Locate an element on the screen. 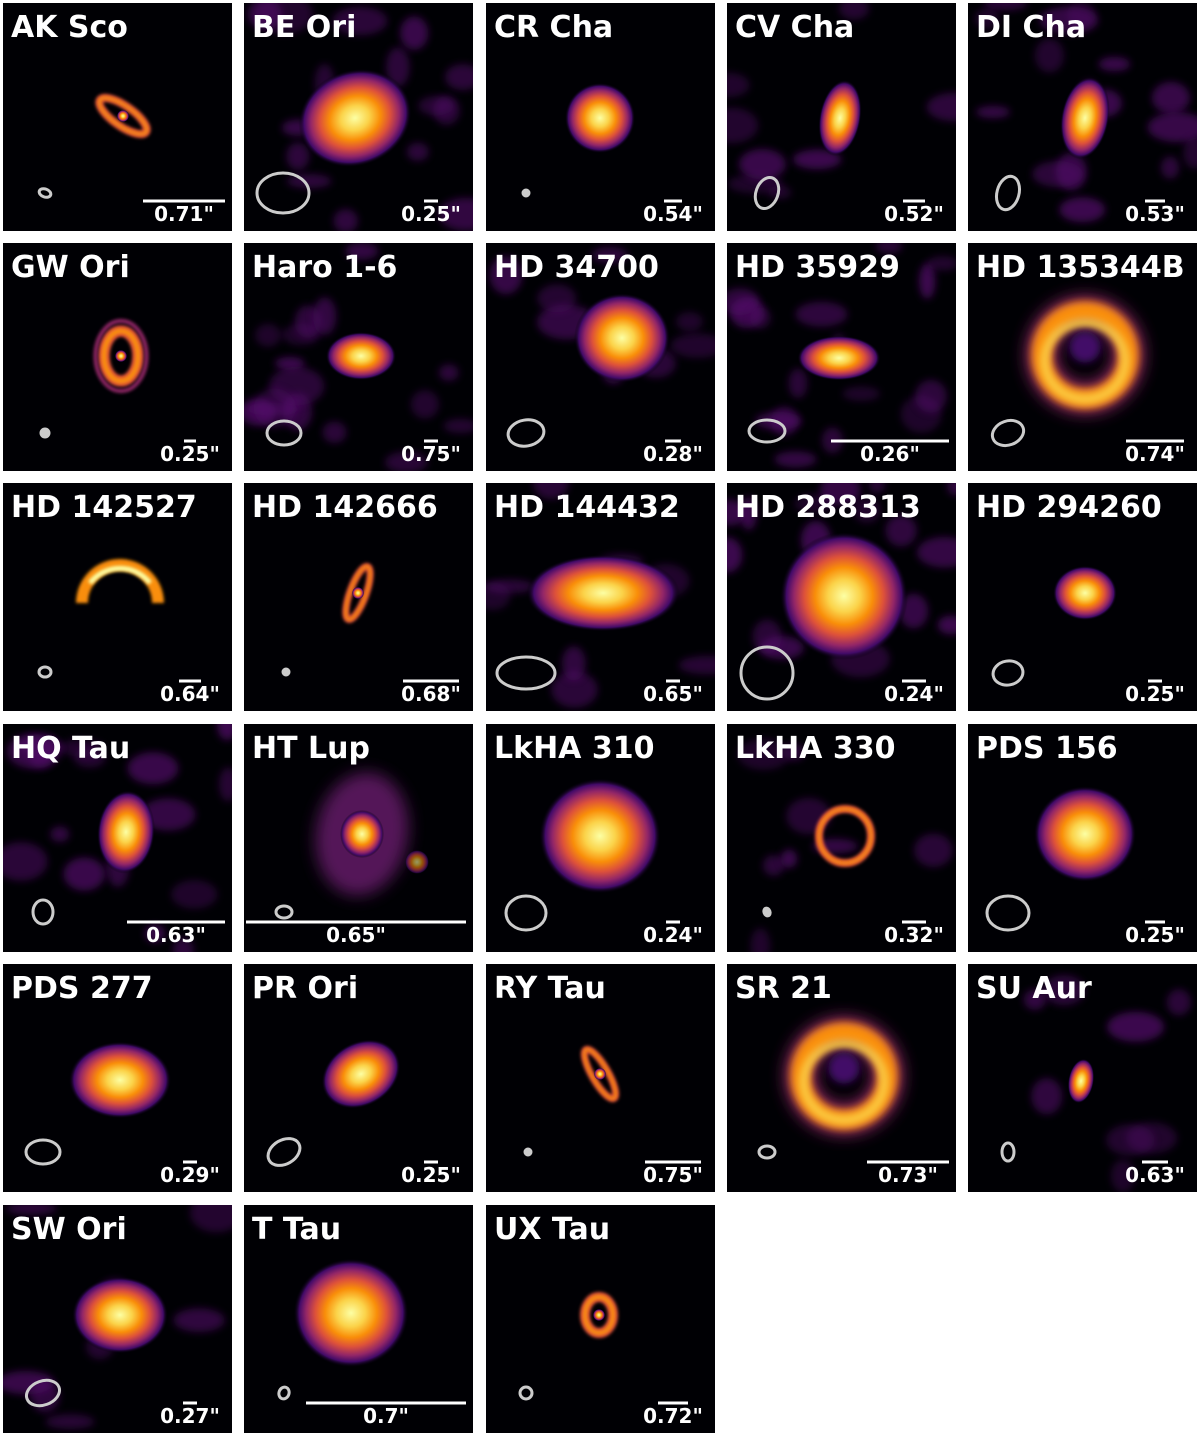  panel-title: HD 142666 is located at coordinates (345, 507).